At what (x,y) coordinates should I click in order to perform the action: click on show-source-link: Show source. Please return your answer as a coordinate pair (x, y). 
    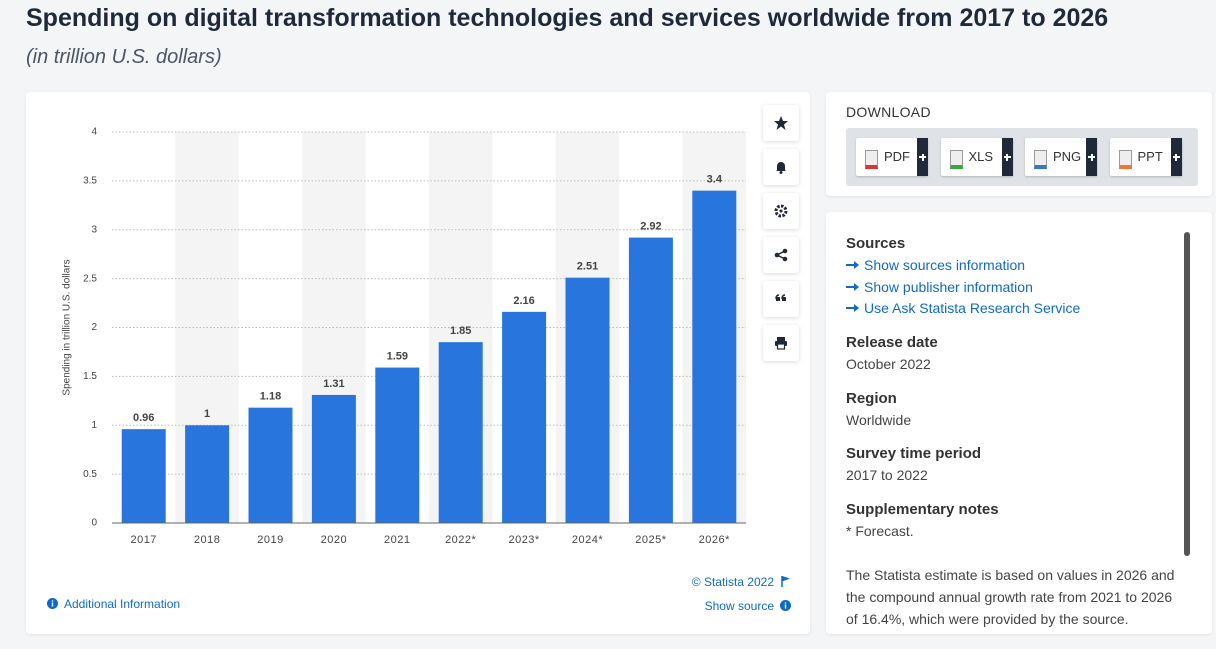
    Looking at the image, I should click on (739, 606).